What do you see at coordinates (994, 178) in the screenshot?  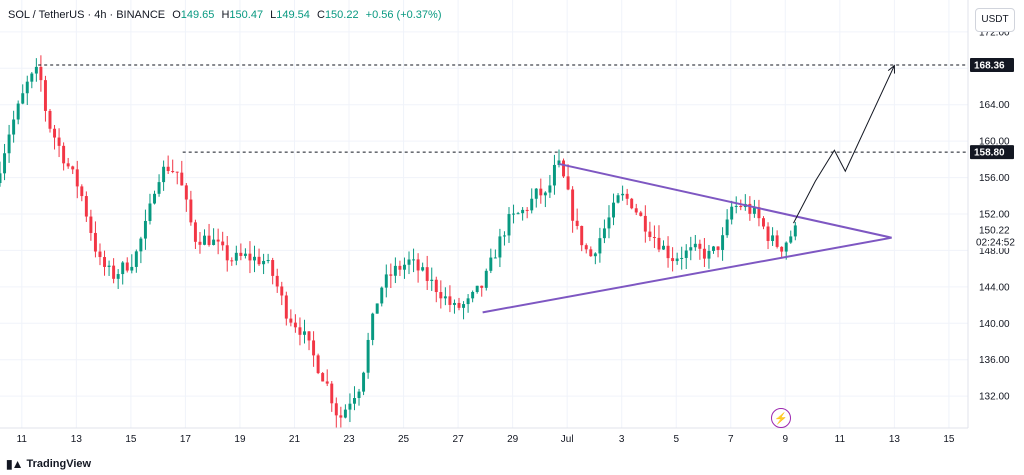 I see `y-tick-label: 156.00` at bounding box center [994, 178].